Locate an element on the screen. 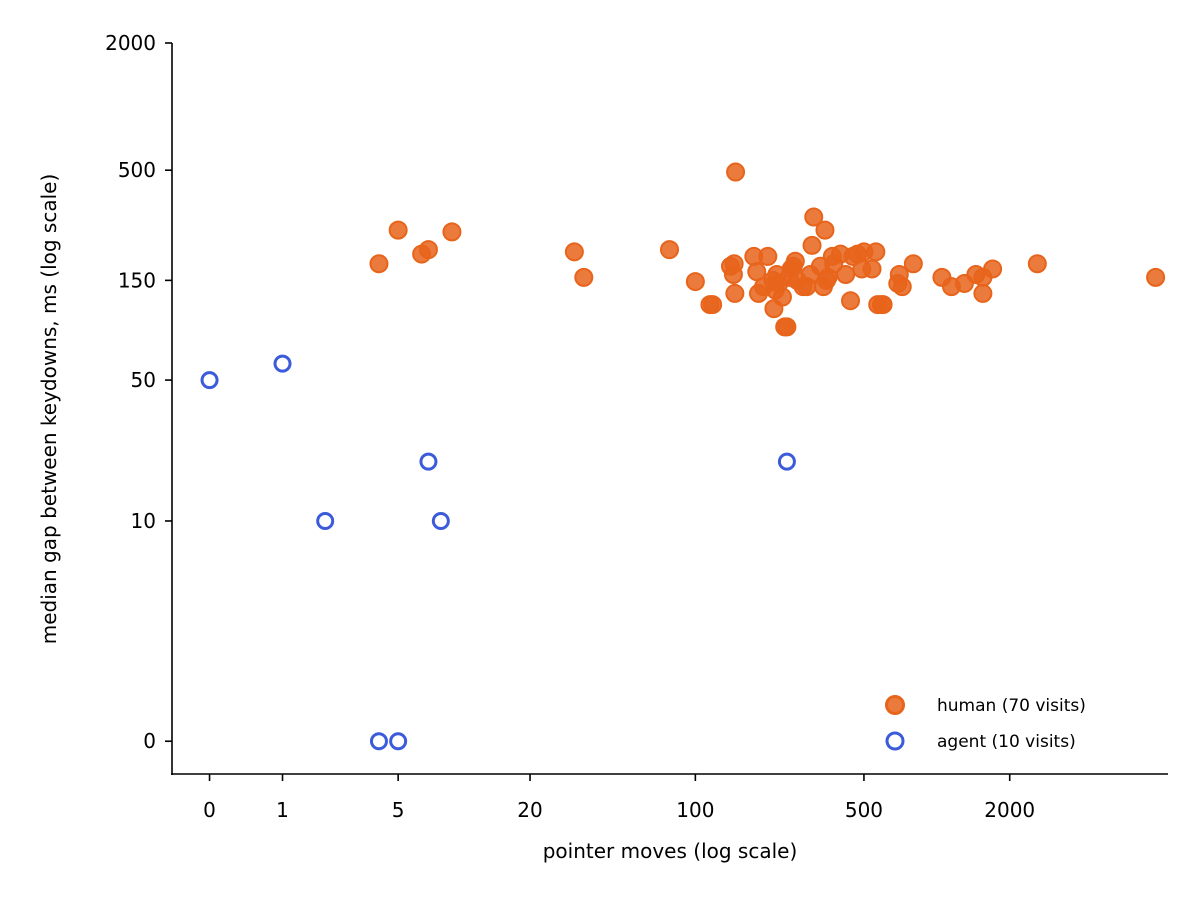 This screenshot has height=900, width=1200. x-tick-label: 0 is located at coordinates (209, 810).